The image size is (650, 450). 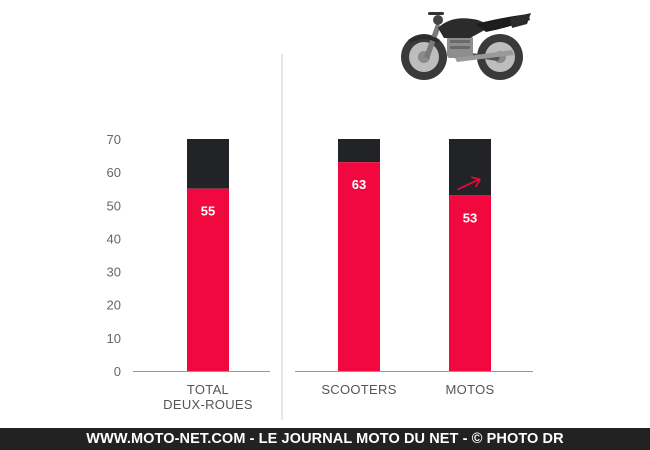 I want to click on y-tick-label: 10, so click(x=114, y=338).